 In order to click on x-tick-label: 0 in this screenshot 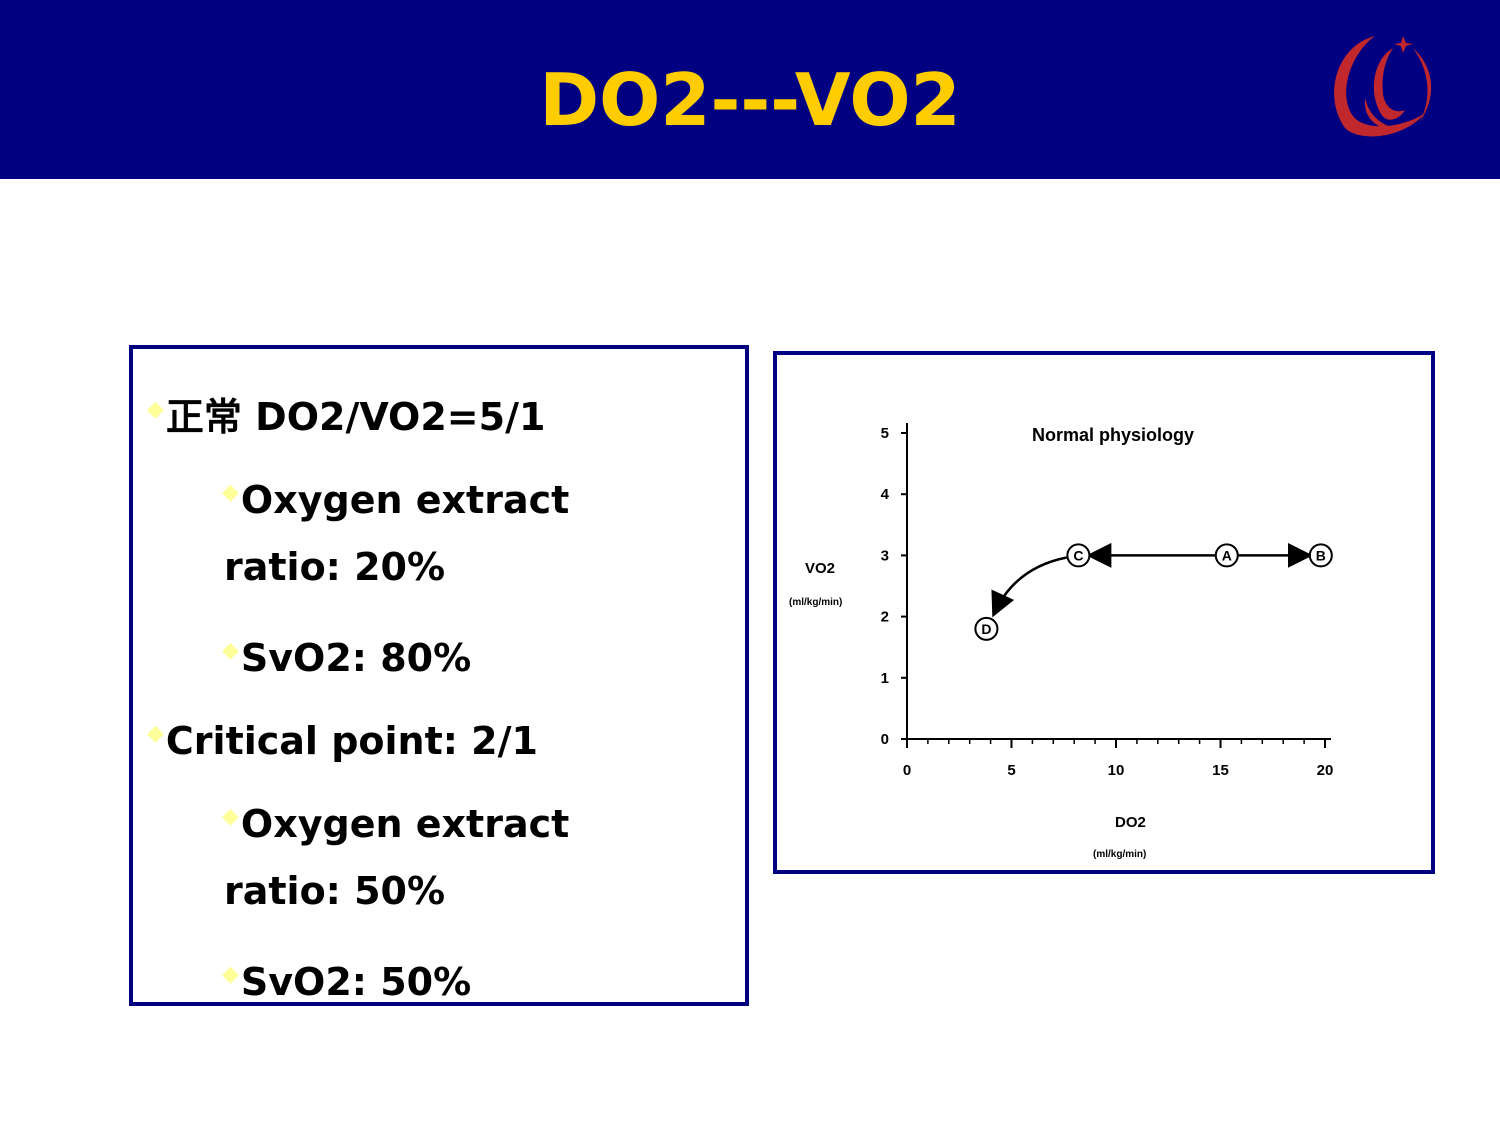, I will do `click(907, 770)`.